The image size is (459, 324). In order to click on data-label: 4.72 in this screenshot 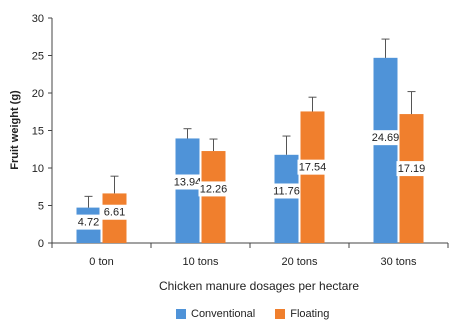, I will do `click(88, 223)`.